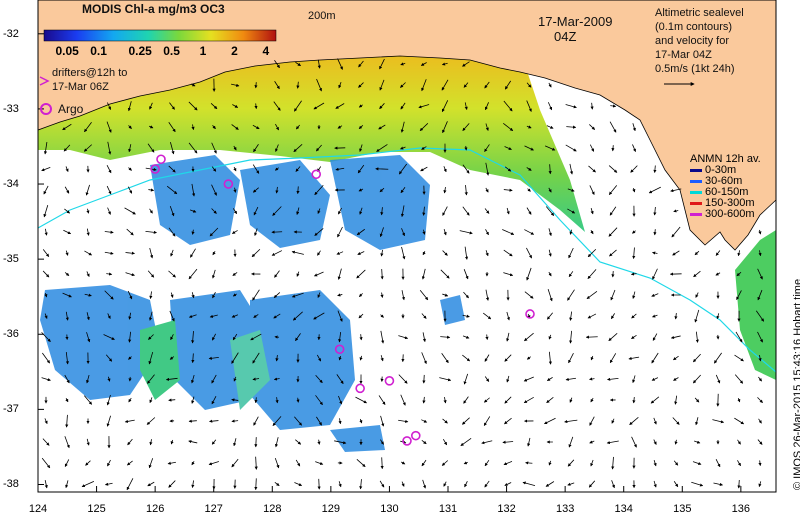 The height and width of the screenshot is (520, 800). What do you see at coordinates (796, 384) in the screenshot?
I see `copyright-stamp: © IMOS 26-Mar-2015 15:43:16 Hobart time` at bounding box center [796, 384].